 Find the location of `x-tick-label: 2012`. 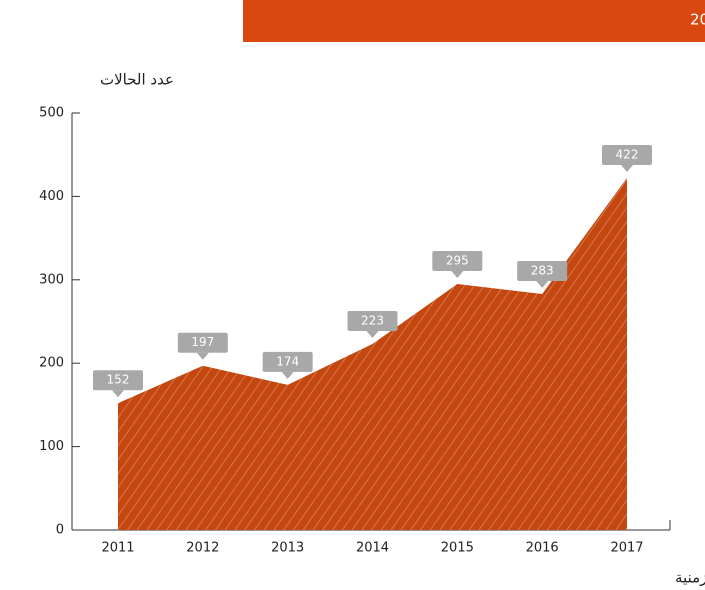

x-tick-label: 2012 is located at coordinates (202, 548).